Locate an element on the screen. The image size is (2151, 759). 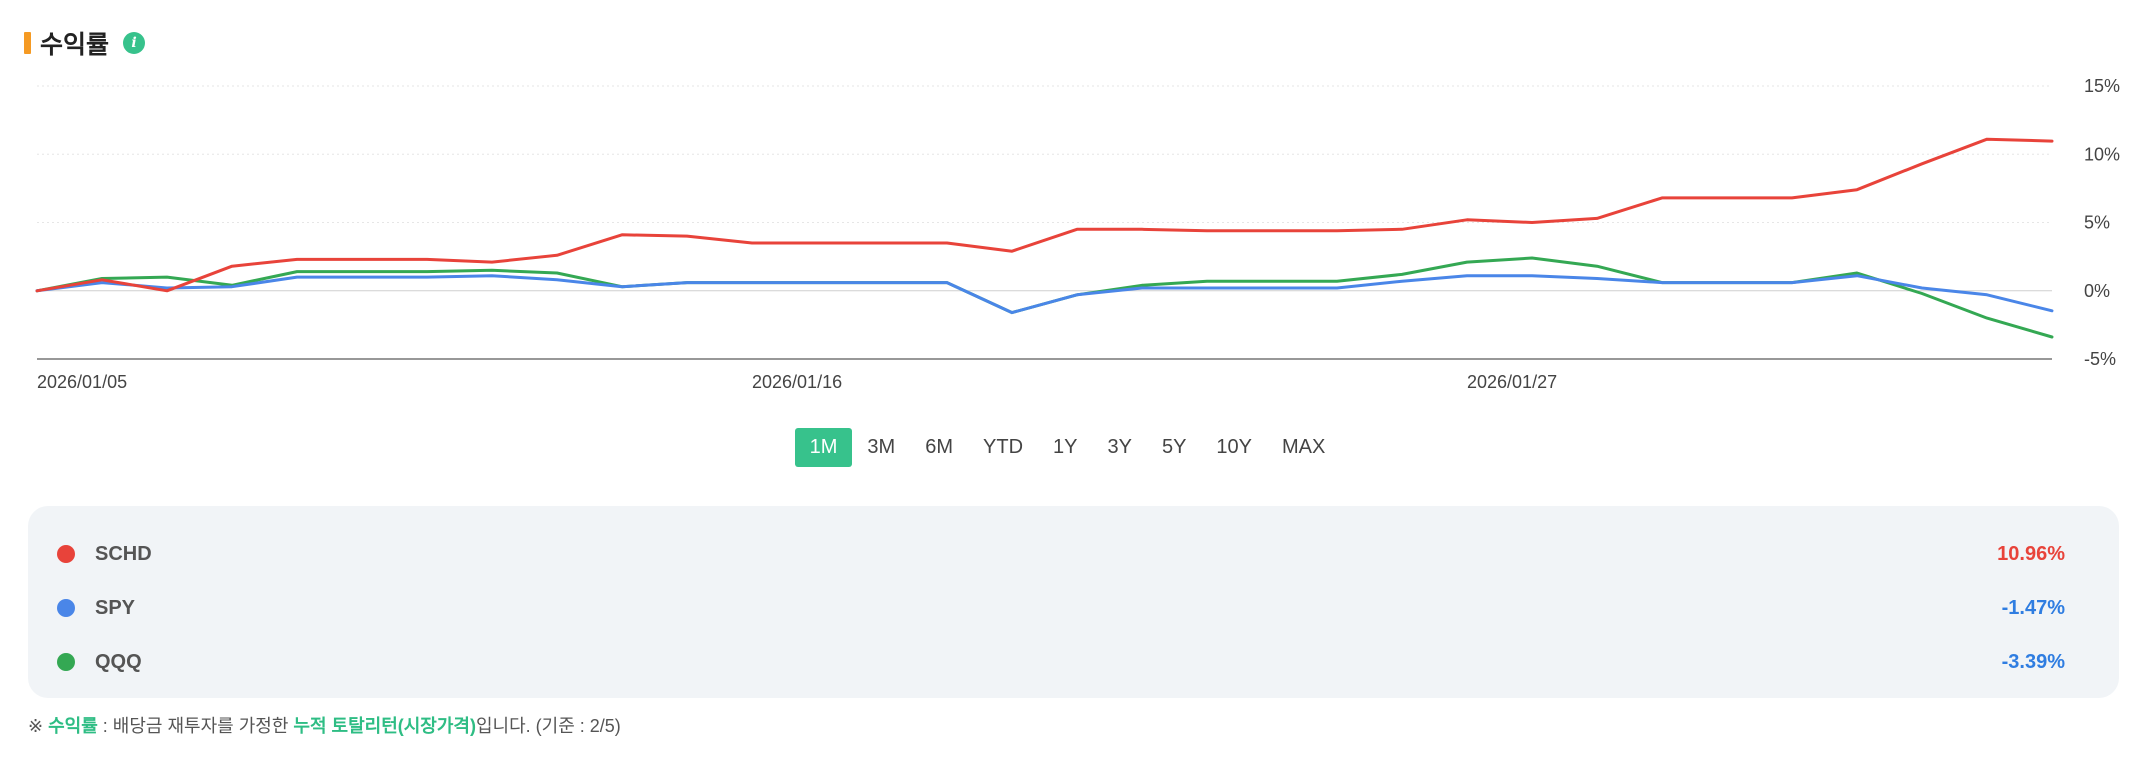
period-button-1m: 1M is located at coordinates (823, 447).